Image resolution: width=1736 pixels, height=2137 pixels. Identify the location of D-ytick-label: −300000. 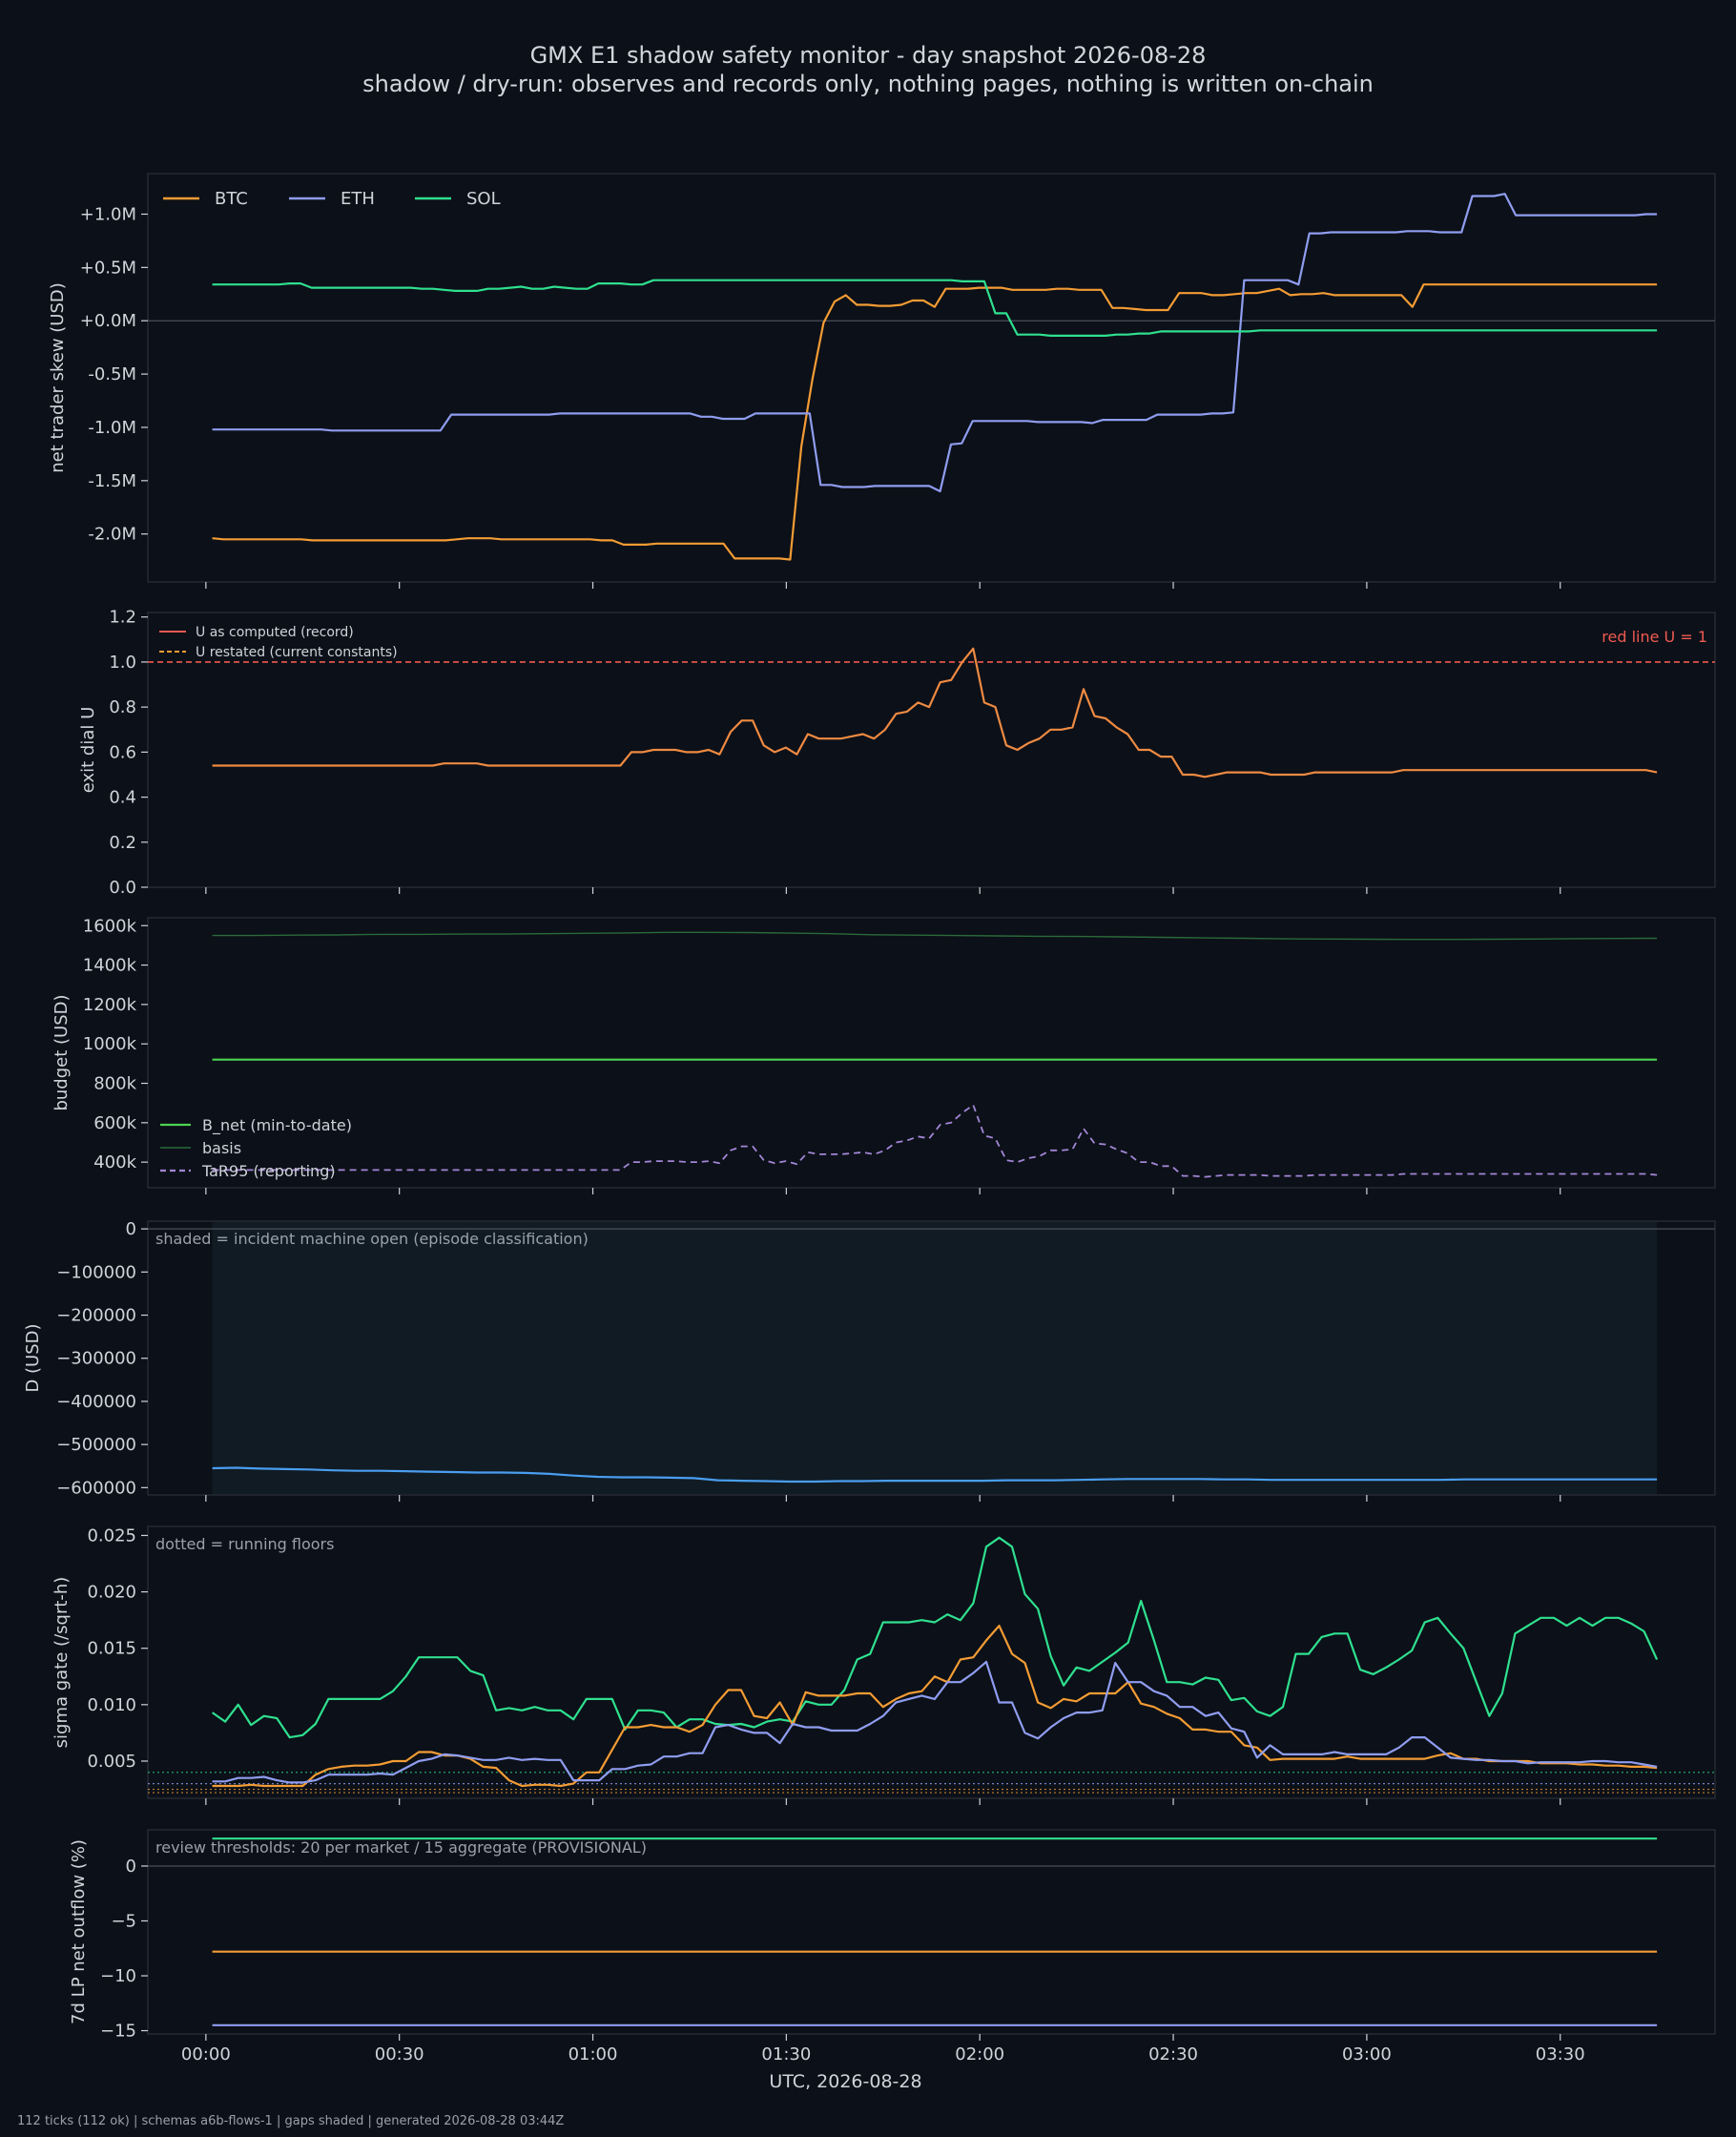
(96, 1359).